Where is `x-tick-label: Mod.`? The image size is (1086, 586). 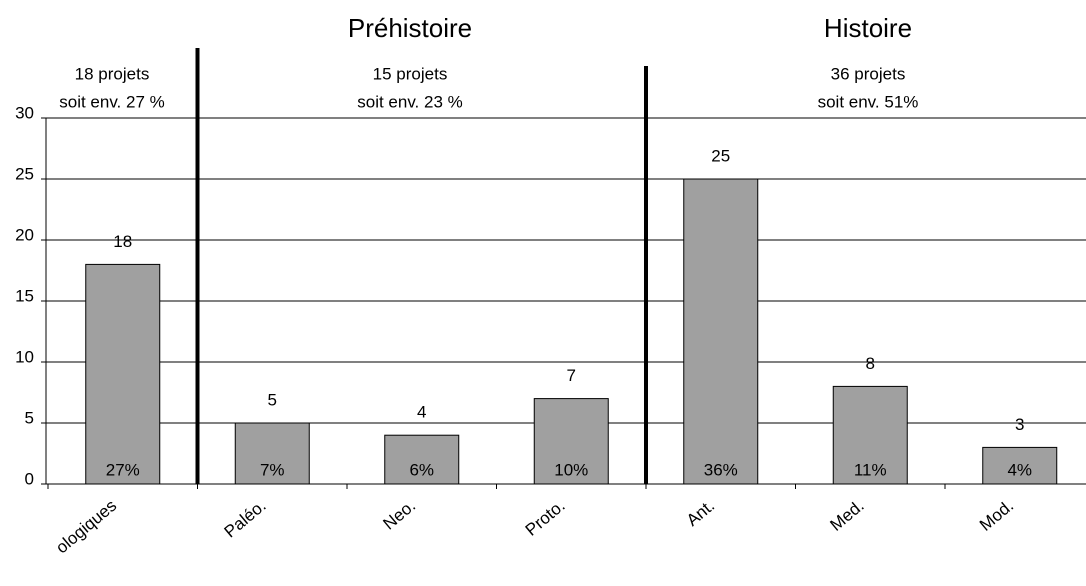 x-tick-label: Mod. is located at coordinates (996, 515).